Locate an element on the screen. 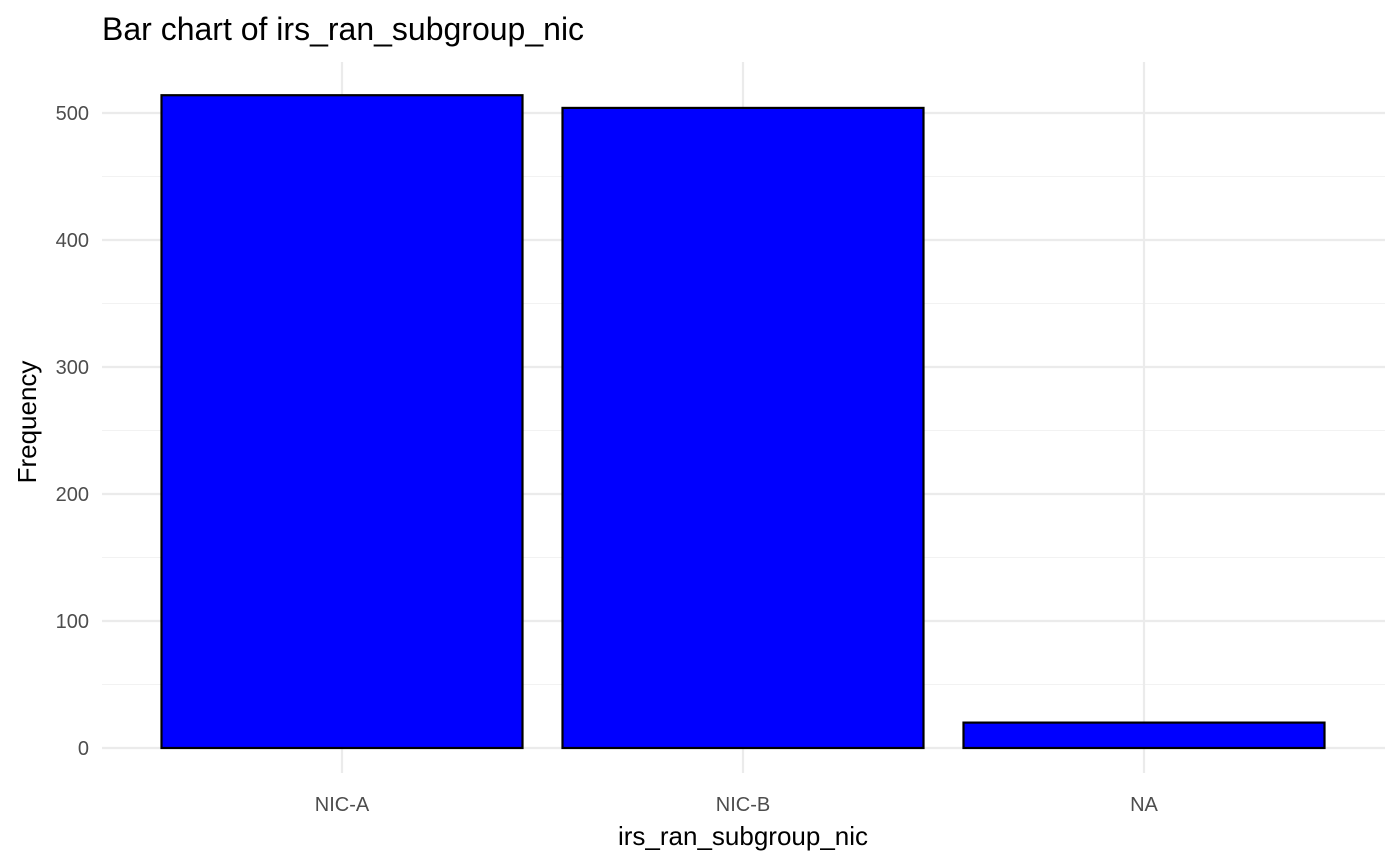 The width and height of the screenshot is (1400, 865). y-tick-label: 200 is located at coordinates (72, 495).